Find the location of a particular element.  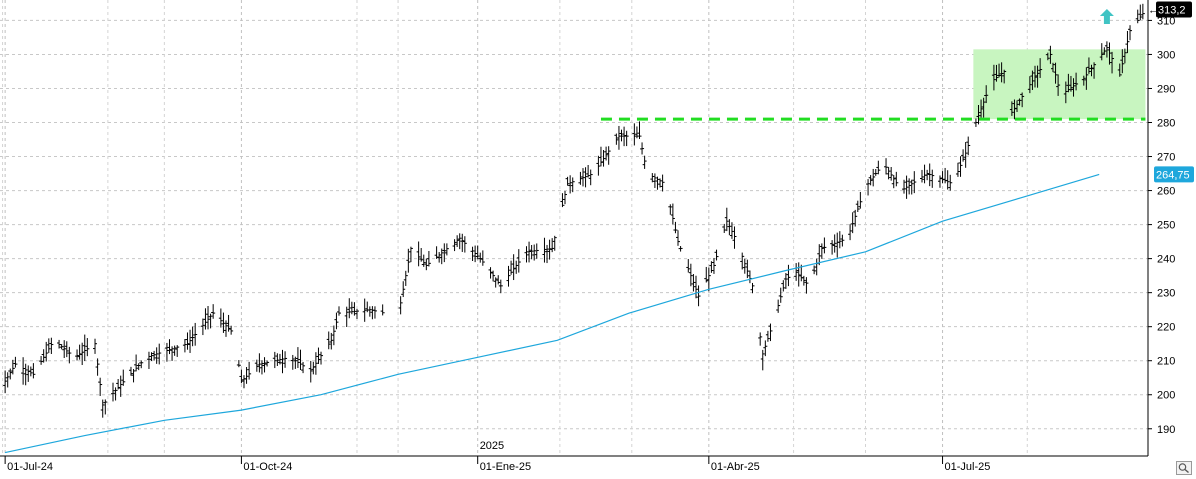

y-axis-ticks: 190 200 210 220 230 240 250 260 270 280 290 300 310 is located at coordinates (1161, 225).